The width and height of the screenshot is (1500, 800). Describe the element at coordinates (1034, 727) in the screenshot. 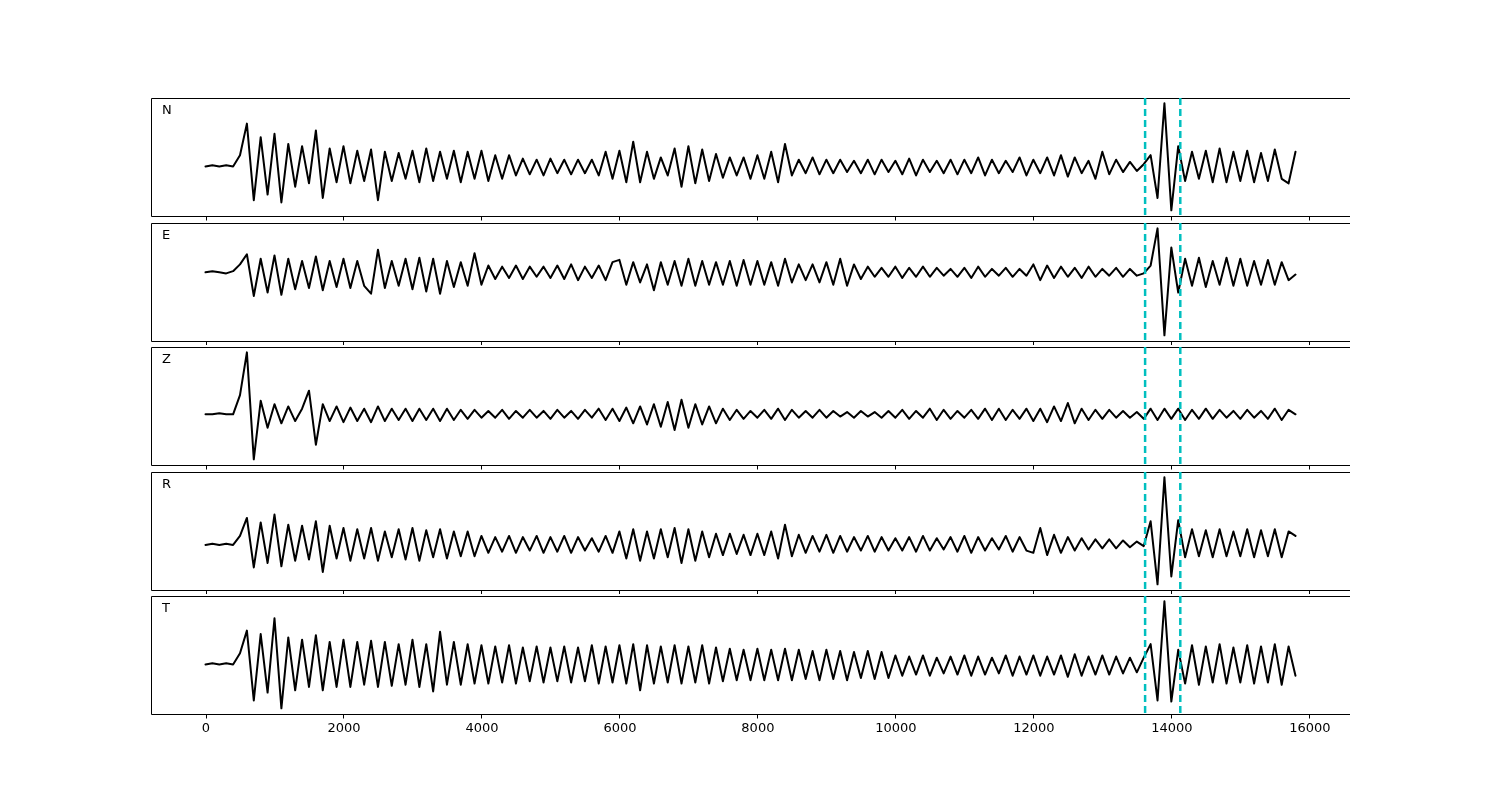

I see `x-tick-label: 12000` at that location.